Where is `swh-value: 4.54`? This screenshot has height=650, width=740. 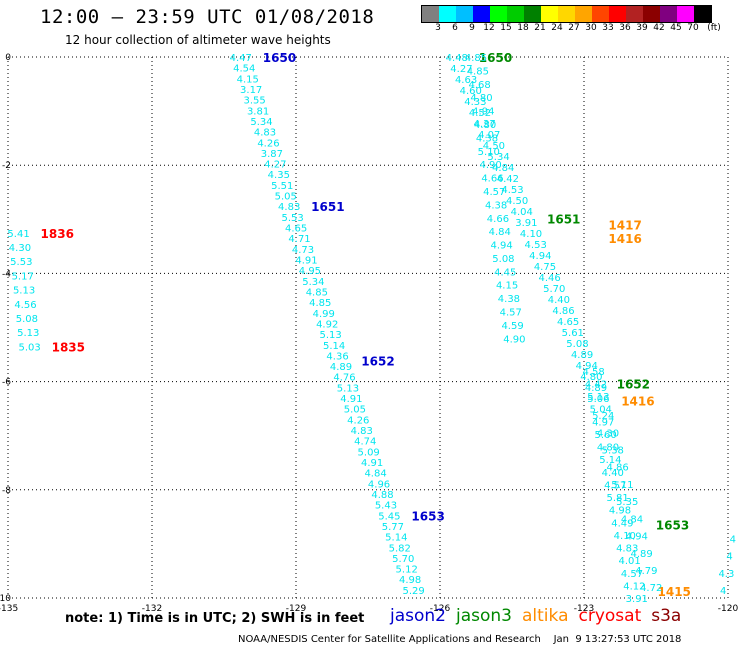
swh-value: 4.54 is located at coordinates (244, 69).